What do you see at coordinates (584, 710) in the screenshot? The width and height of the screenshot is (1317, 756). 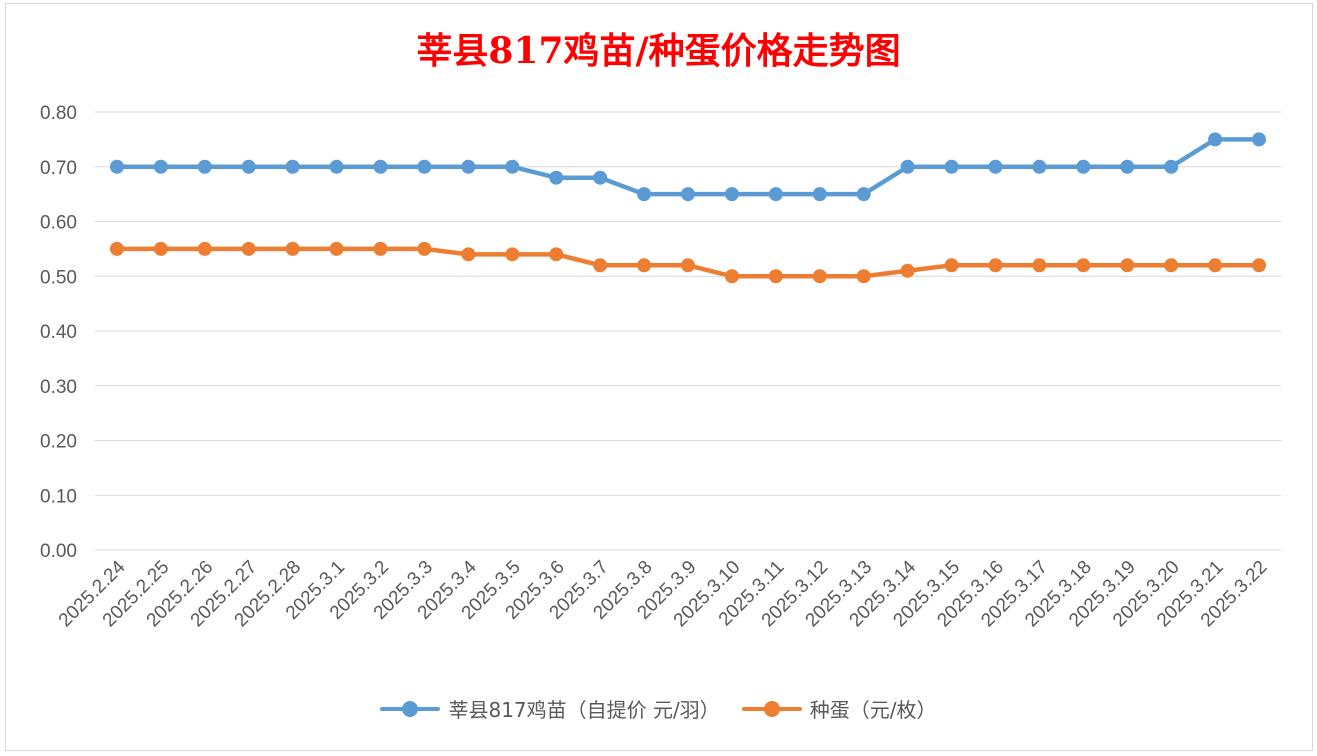 I see `legend-label-chick: 莘县817鸡苗（自提价 元/羽）` at bounding box center [584, 710].